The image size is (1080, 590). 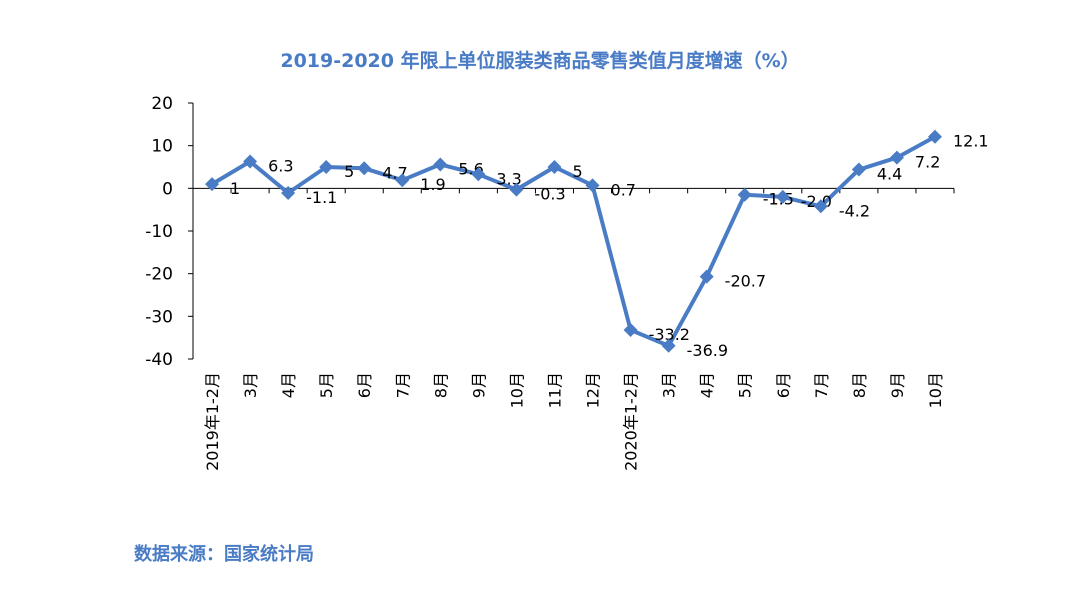 What do you see at coordinates (235, 188) in the screenshot?
I see `data-label: 1` at bounding box center [235, 188].